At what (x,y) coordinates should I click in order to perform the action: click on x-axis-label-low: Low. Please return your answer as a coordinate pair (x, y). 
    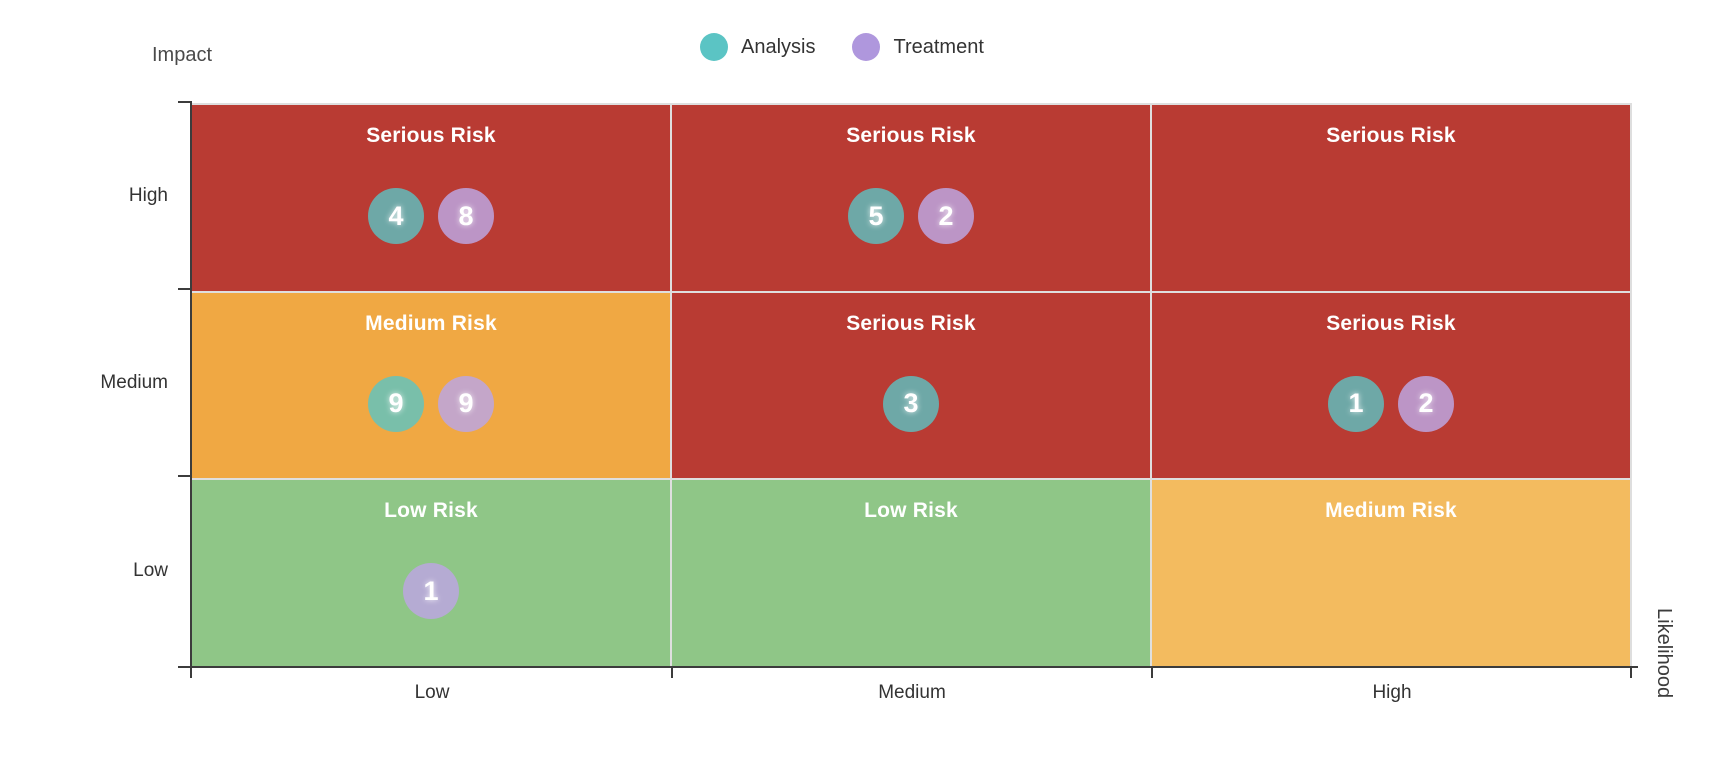
    Looking at the image, I should click on (432, 692).